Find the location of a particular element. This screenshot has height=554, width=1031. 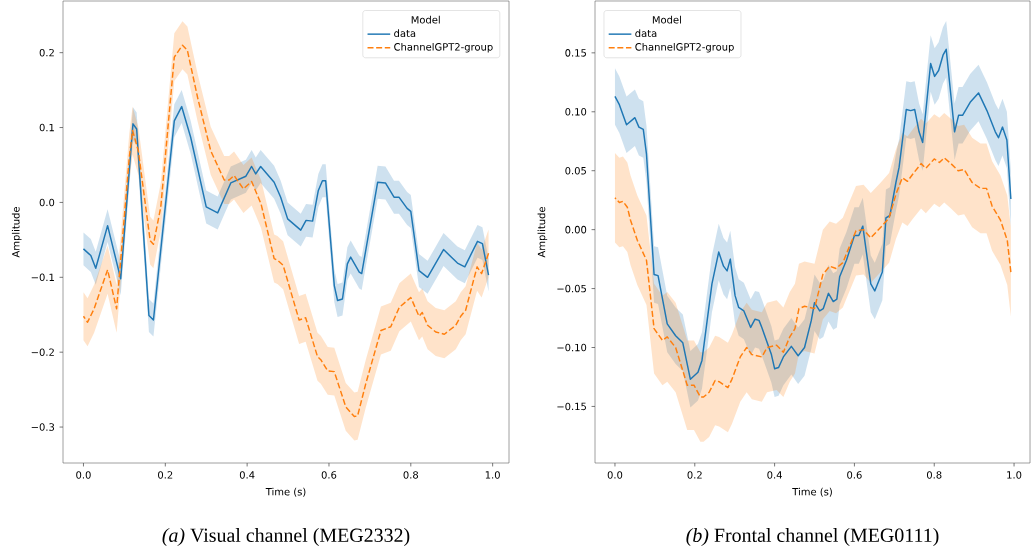

y-tick-label: 0.15 is located at coordinates (575, 53).